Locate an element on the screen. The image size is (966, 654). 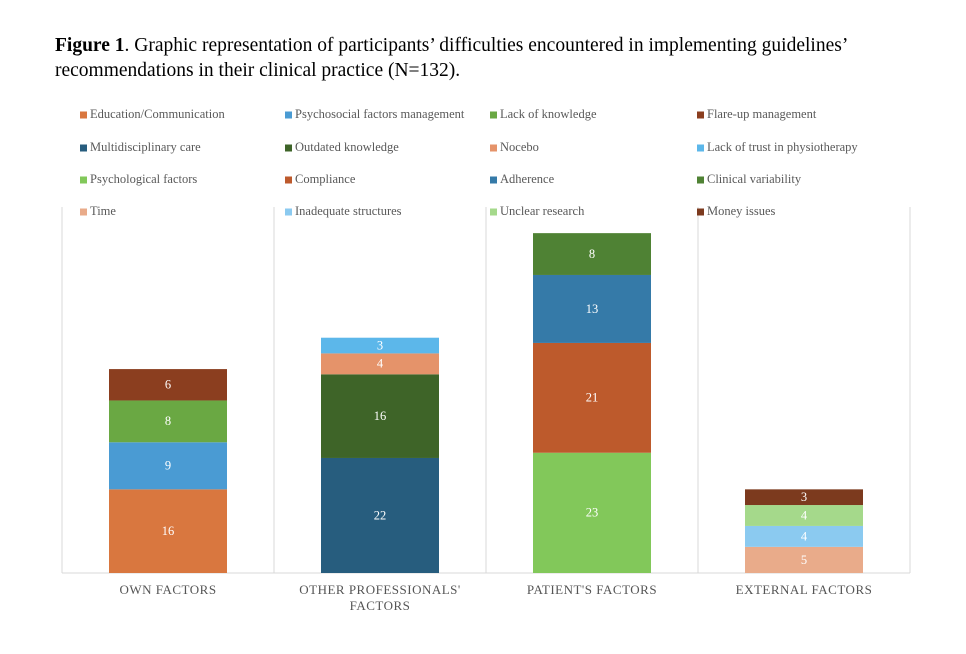
data-label: 9 is located at coordinates (168, 466).